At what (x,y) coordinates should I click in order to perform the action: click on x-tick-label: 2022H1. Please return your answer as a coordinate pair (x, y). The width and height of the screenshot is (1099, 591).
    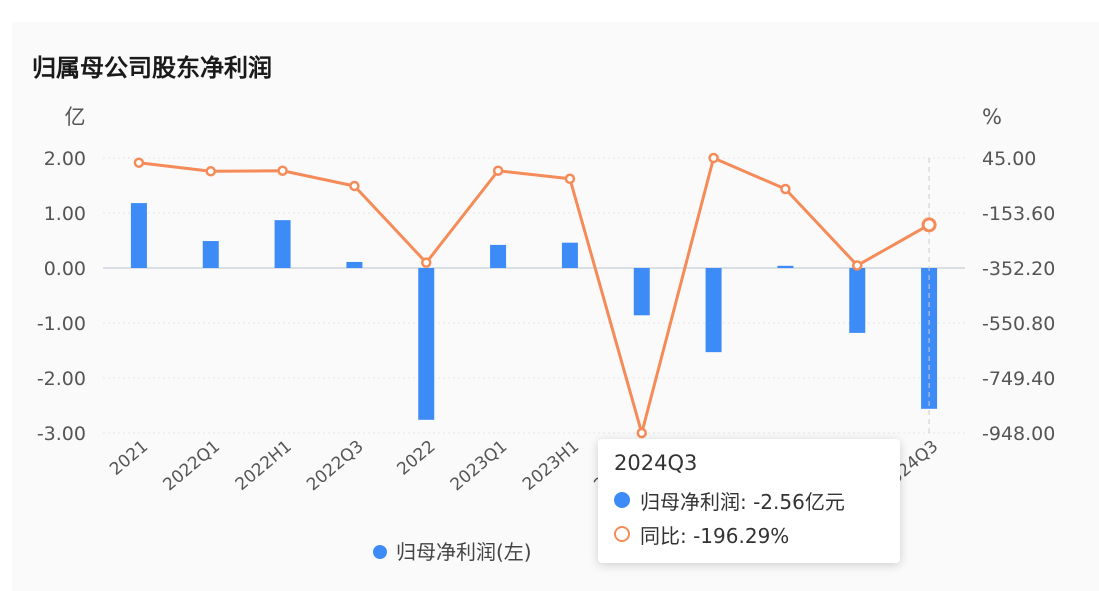
    Looking at the image, I should click on (264, 466).